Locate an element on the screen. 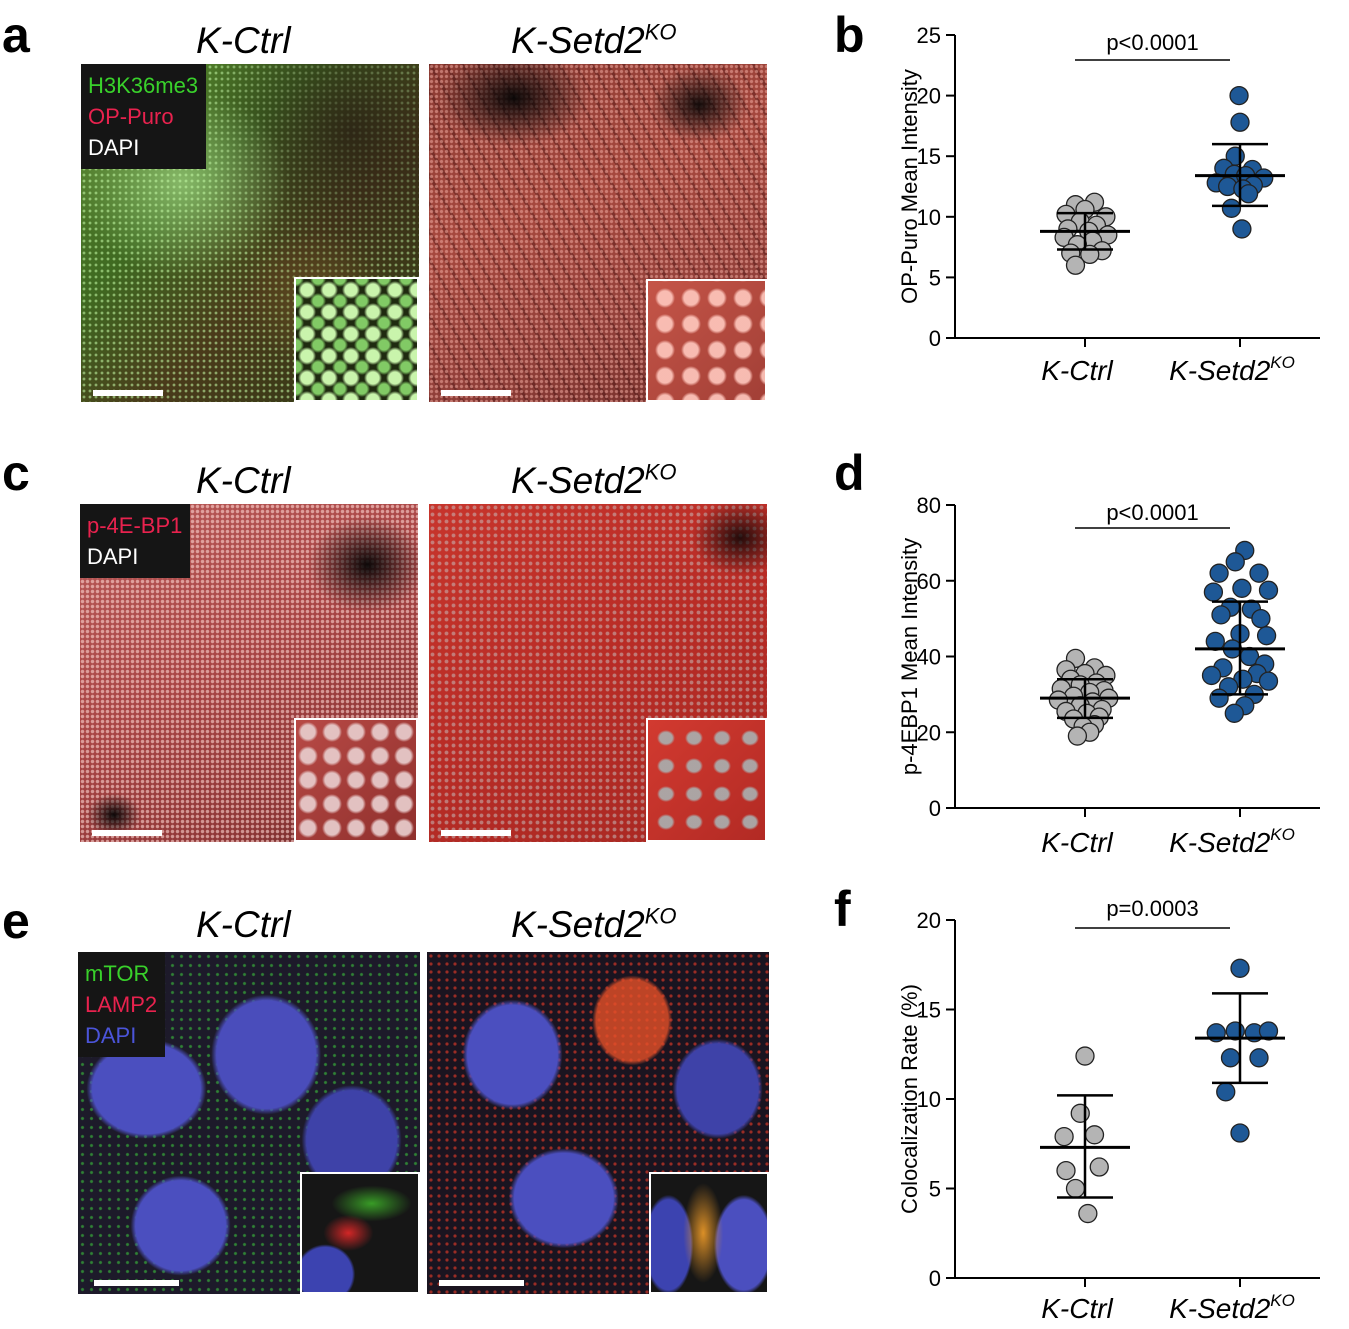 The image size is (1349, 1329). y-tick-label: 80 is located at coordinates (929, 505).